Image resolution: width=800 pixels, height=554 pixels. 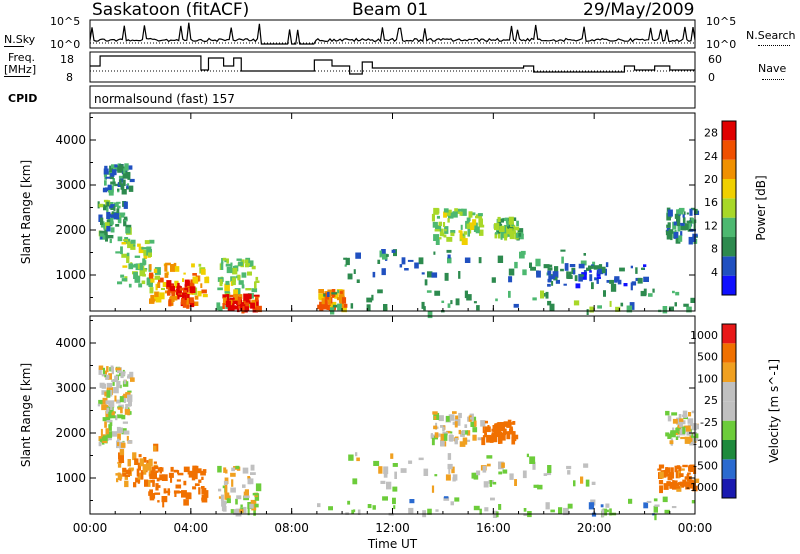 What do you see at coordinates (729, 208) in the screenshot?
I see `power-colorbar-frame` at bounding box center [729, 208].